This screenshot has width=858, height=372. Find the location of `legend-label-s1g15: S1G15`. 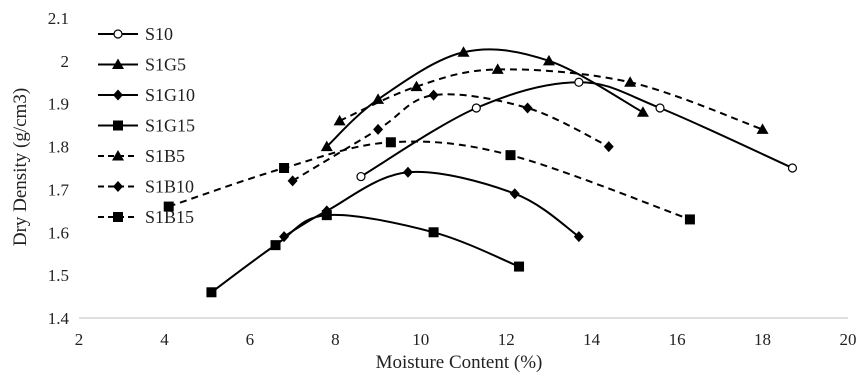

legend-label-s1g15: S1G15 is located at coordinates (170, 126).